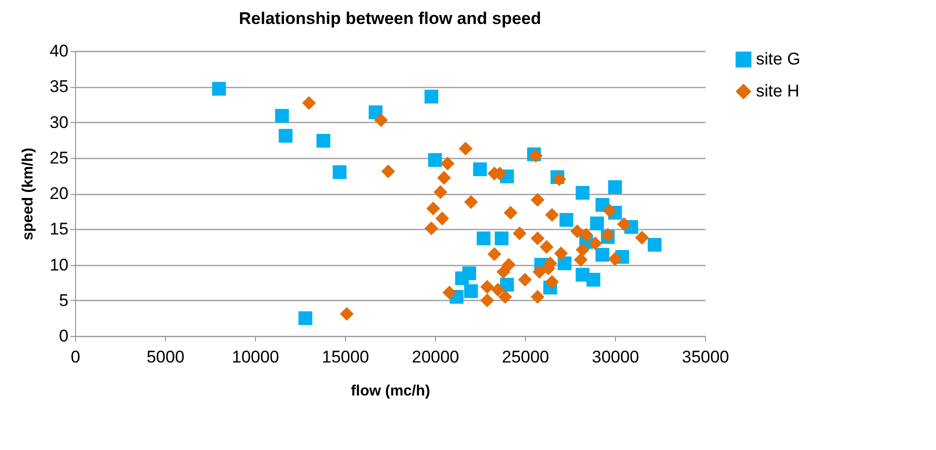 Image resolution: width=936 pixels, height=450 pixels. What do you see at coordinates (706, 357) in the screenshot?
I see `x-tick-label: 35000` at bounding box center [706, 357].